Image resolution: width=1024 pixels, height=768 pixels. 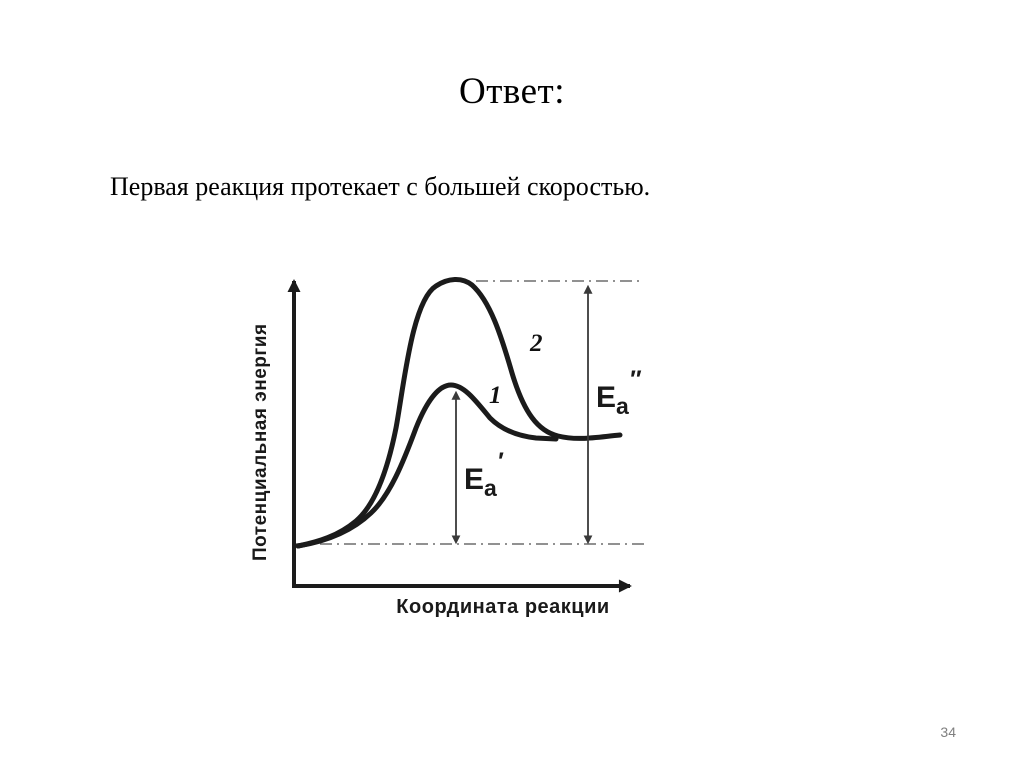 I want to click on ea-prime-label: Ea′, so click(x=484, y=474).